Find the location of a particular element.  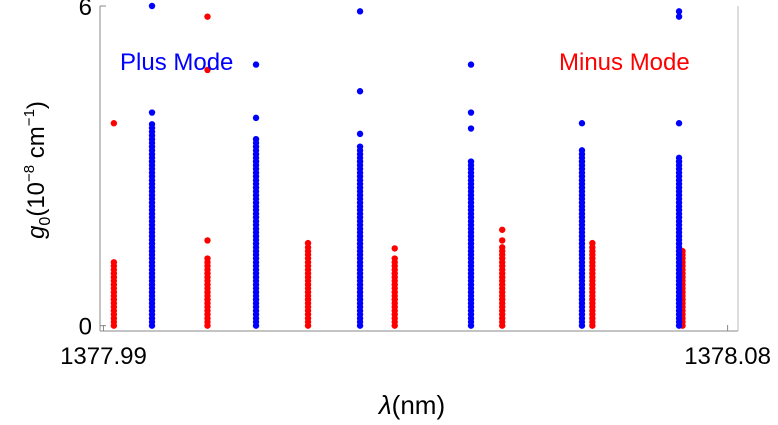

y-axis-label: g0(10−8 cm−1) is located at coordinates (37, 170).